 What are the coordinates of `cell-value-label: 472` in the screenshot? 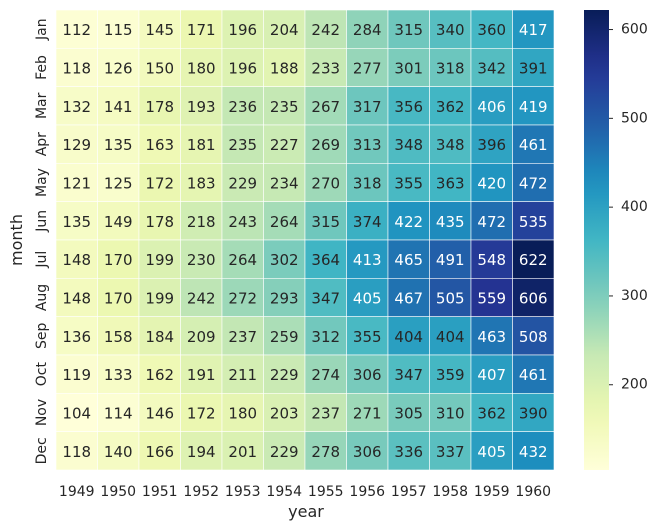 It's located at (491, 222).